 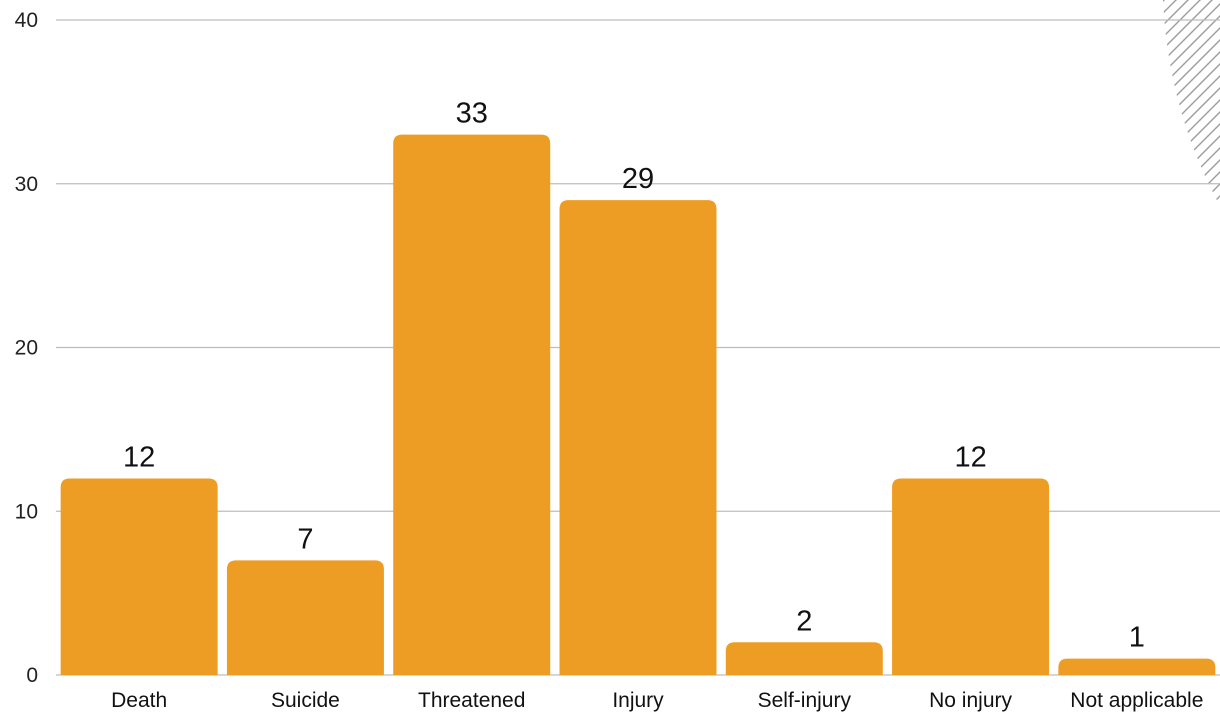 What do you see at coordinates (471, 700) in the screenshot?
I see `x-tick-label: Threatened` at bounding box center [471, 700].